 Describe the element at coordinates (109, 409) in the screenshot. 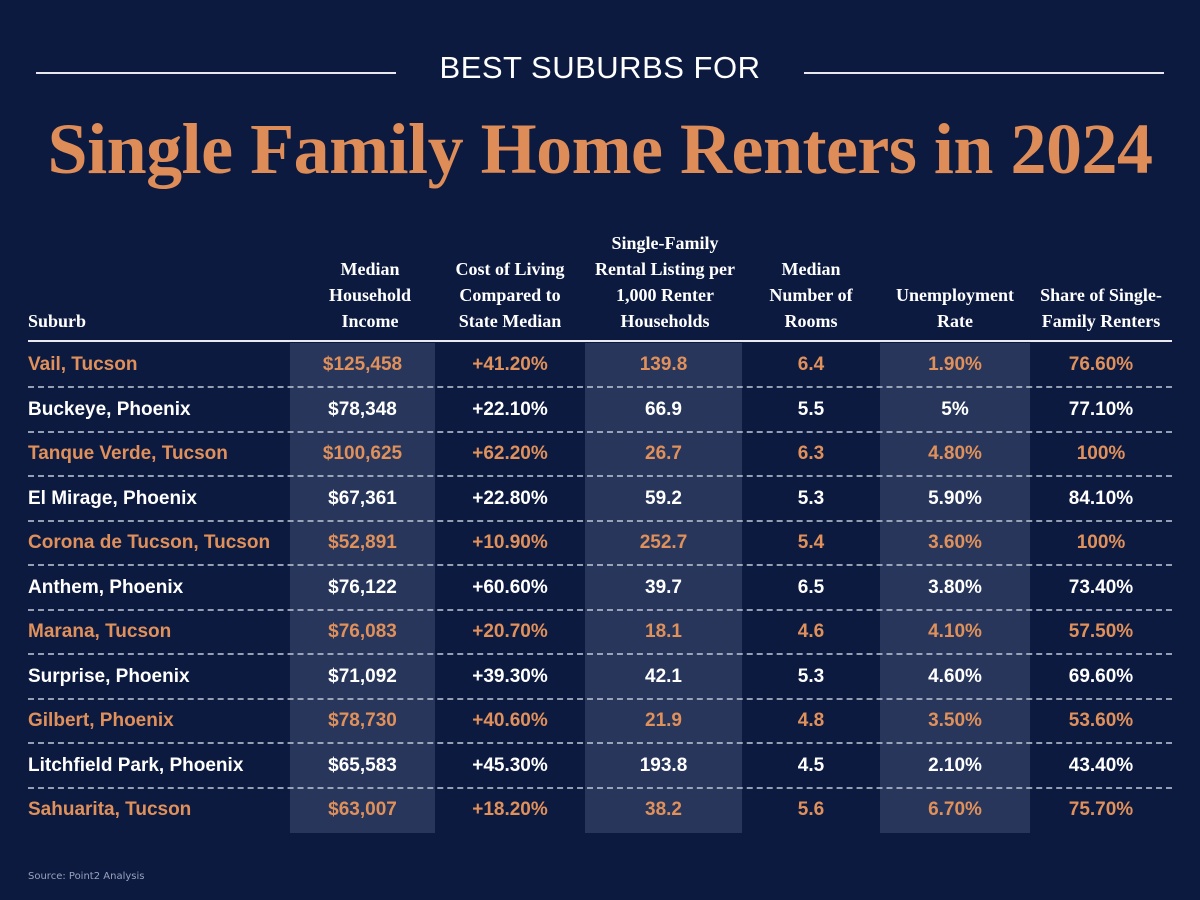

I see `suburb-name: Buckeye, Phoenix` at that location.